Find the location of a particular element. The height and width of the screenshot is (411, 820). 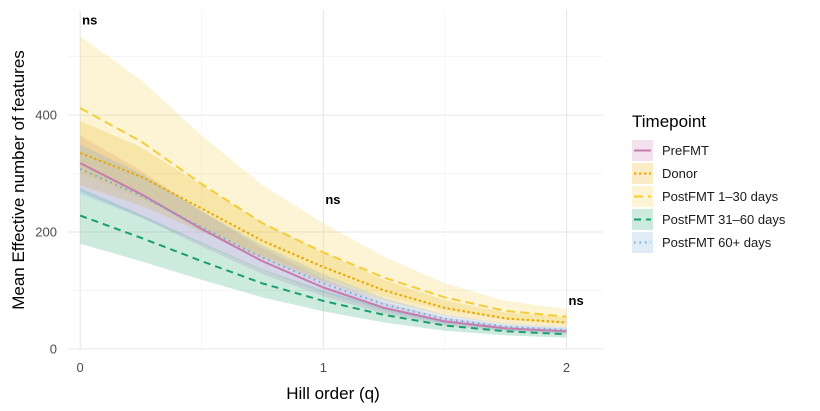

legend-label: PostFMT 1–30 days is located at coordinates (720, 196).